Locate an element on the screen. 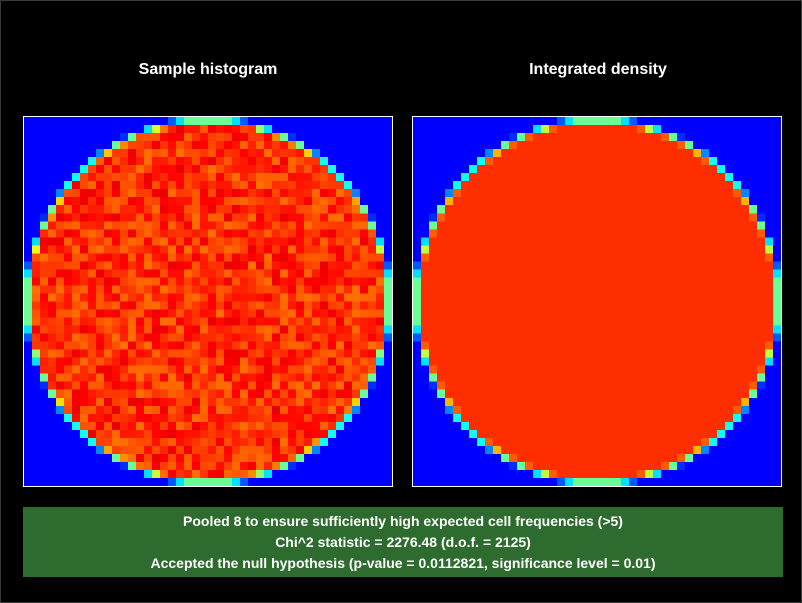  sample-histogram-title: Sample histogram is located at coordinates (208, 69).